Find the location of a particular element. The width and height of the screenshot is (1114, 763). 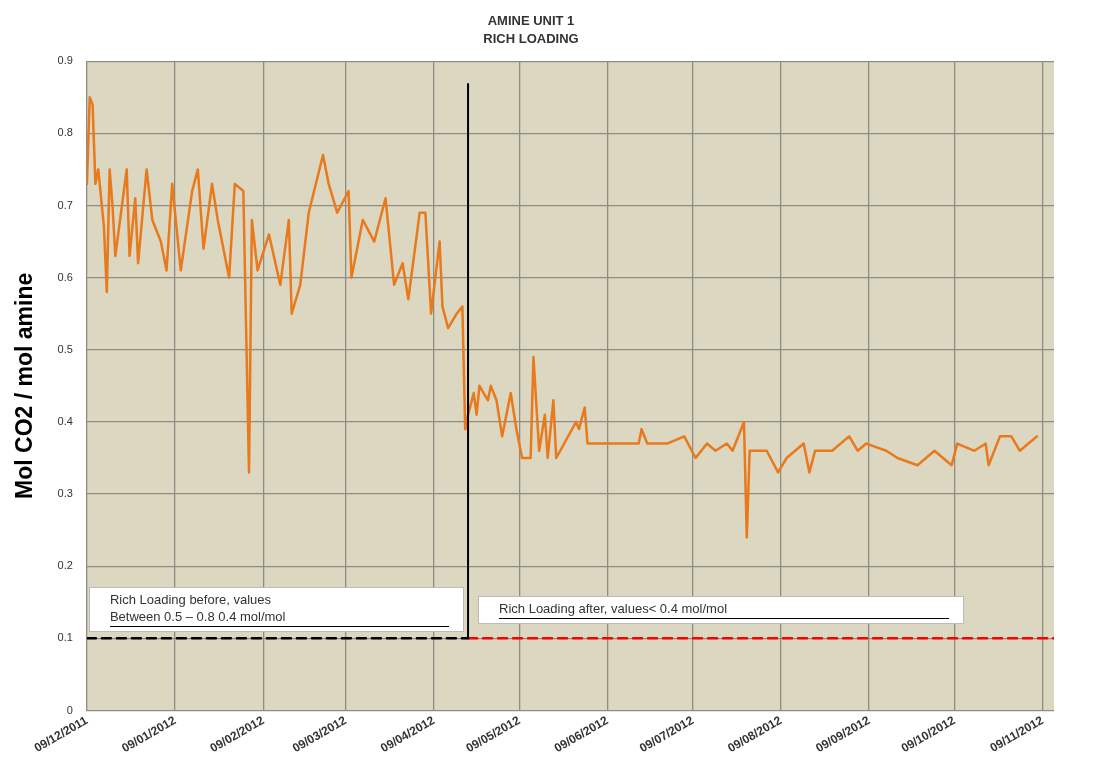

y-tick-label: 0.1 is located at coordinates (65, 637).